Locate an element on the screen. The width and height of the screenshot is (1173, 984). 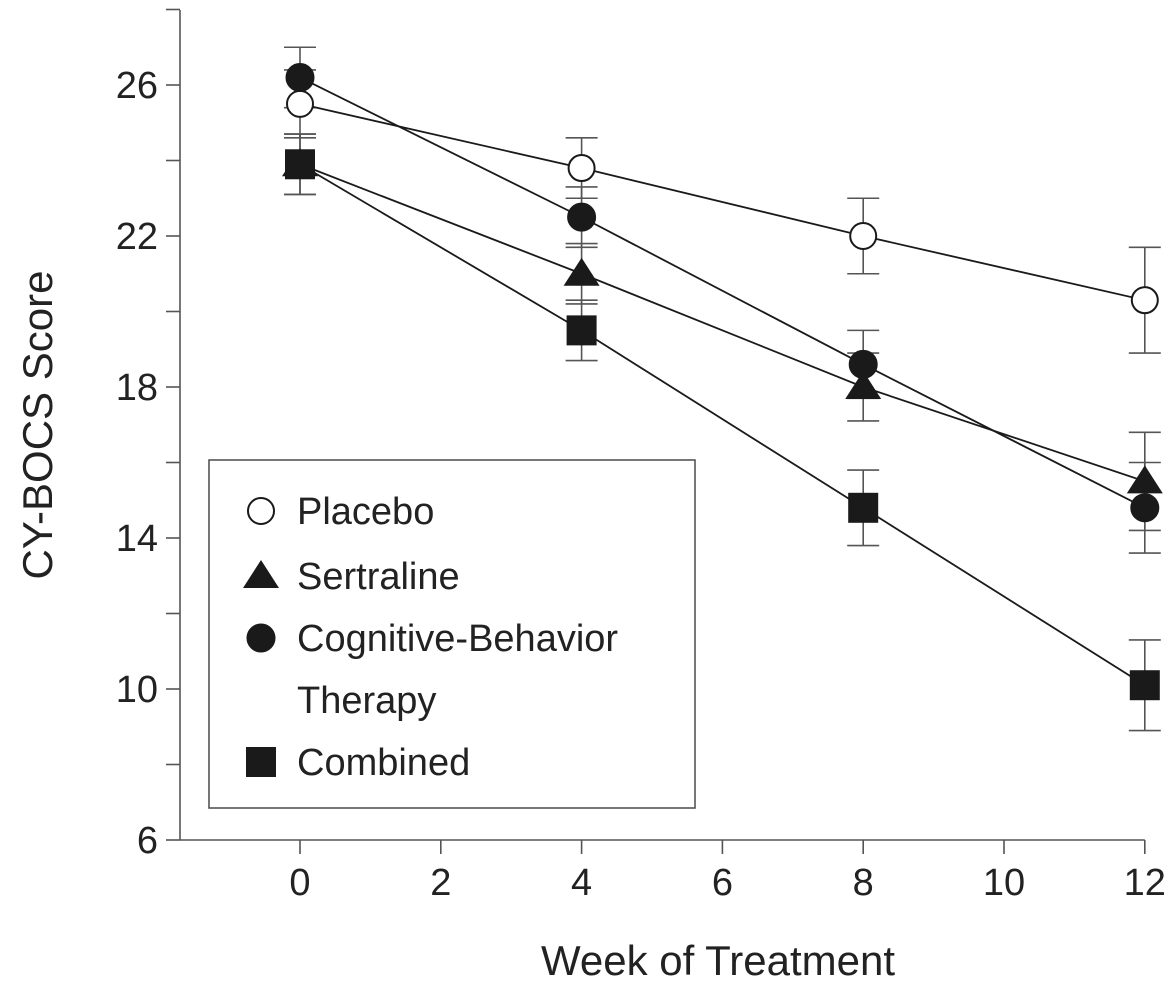
y-tick-label-22: 22 is located at coordinates (137, 237).